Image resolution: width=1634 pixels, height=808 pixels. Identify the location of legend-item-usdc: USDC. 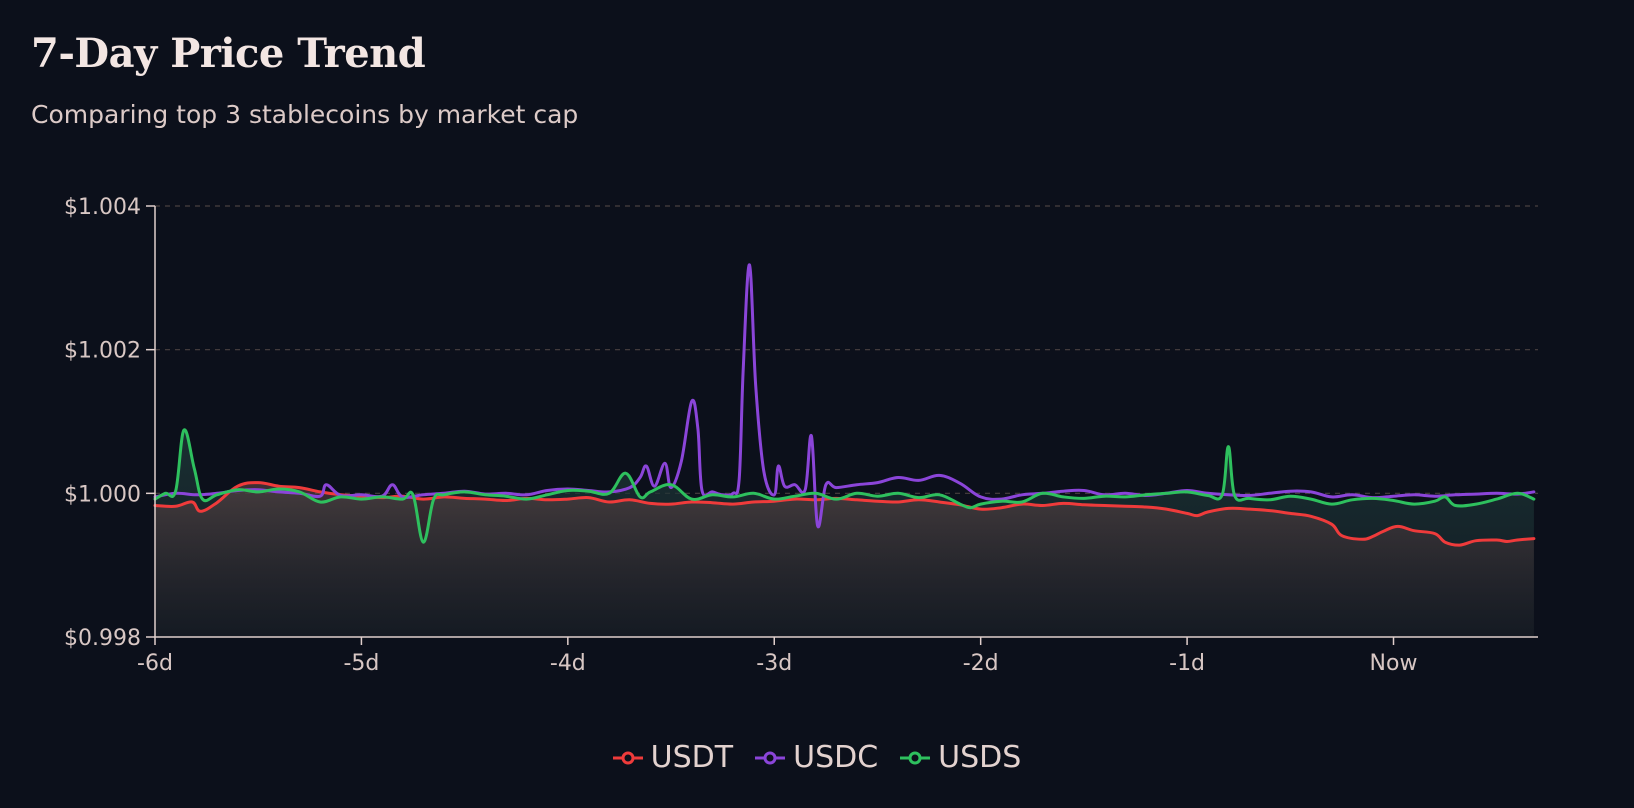
(816, 757).